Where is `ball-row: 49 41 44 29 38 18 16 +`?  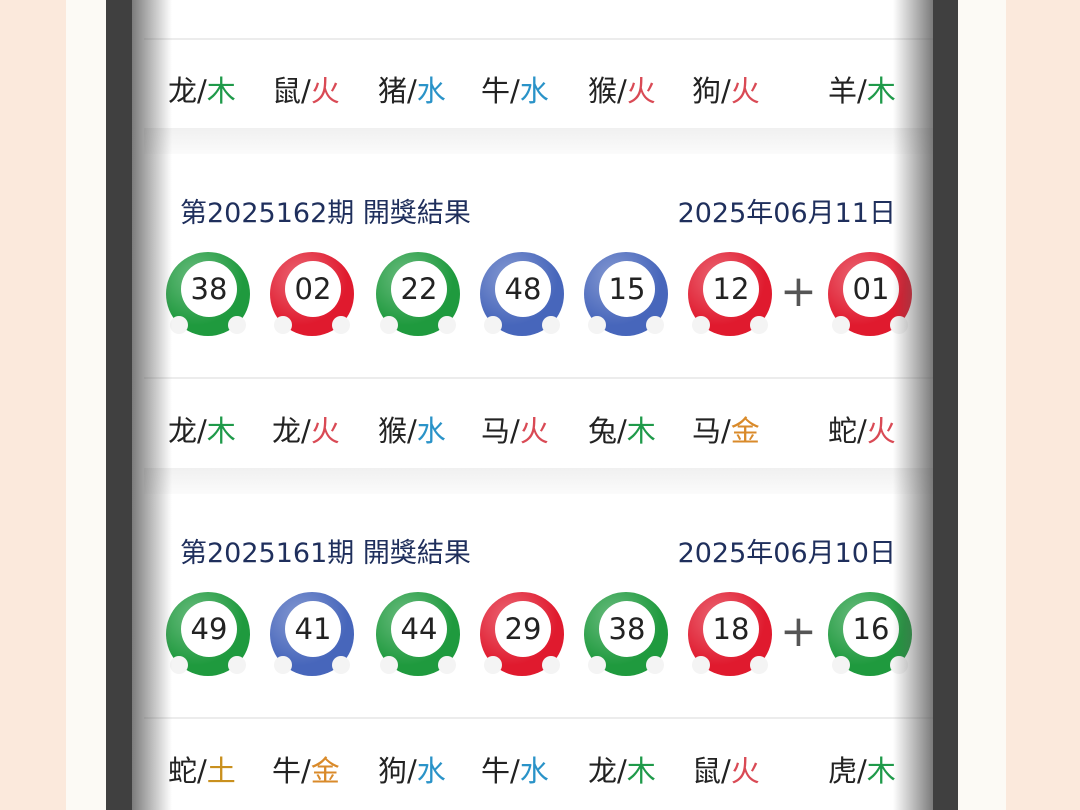 ball-row: 49 41 44 29 38 18 16 + is located at coordinates (541, 637).